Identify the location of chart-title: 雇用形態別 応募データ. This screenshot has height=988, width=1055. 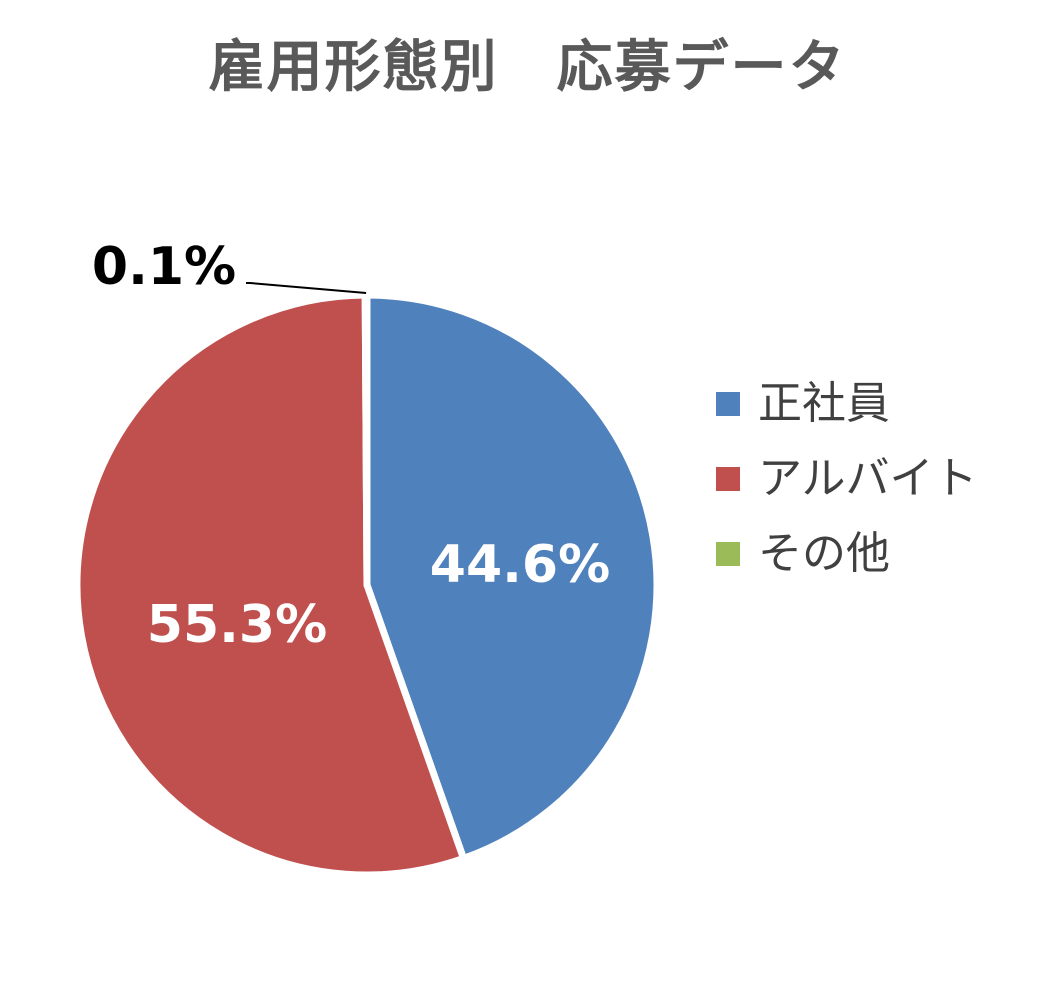
(527, 67).